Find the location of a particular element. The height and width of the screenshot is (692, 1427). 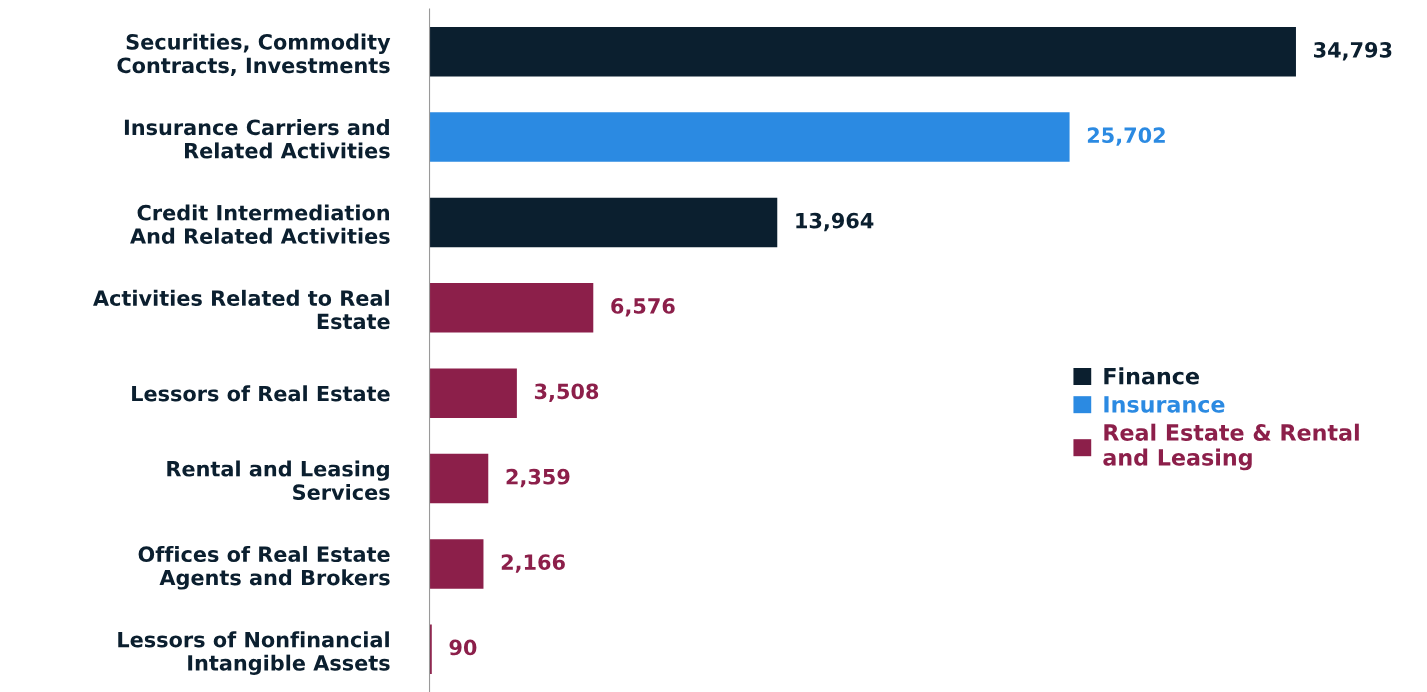

y-tick-label: Offices of Real Estate Agents and Brokers is located at coordinates (264, 567).